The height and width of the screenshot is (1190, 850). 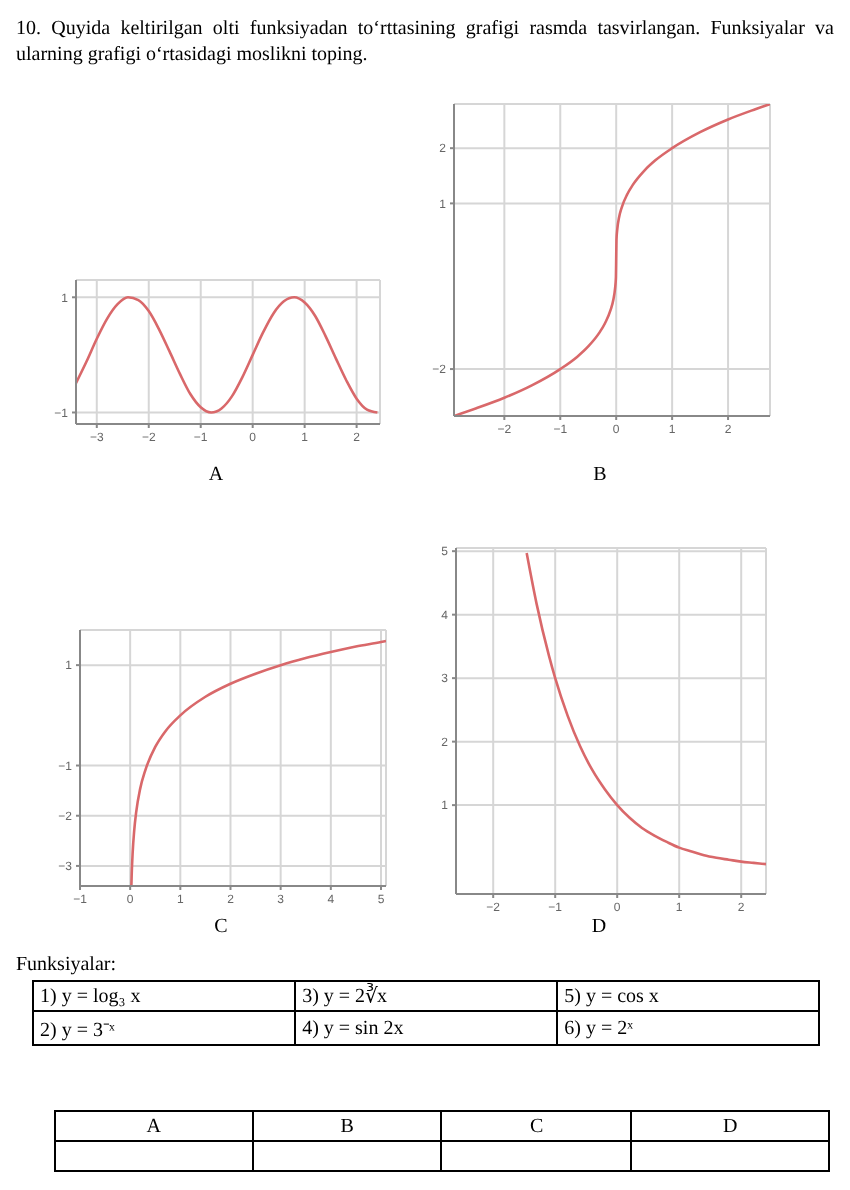 What do you see at coordinates (688, 996) in the screenshot?
I see `text: 5) y = cos x` at bounding box center [688, 996].